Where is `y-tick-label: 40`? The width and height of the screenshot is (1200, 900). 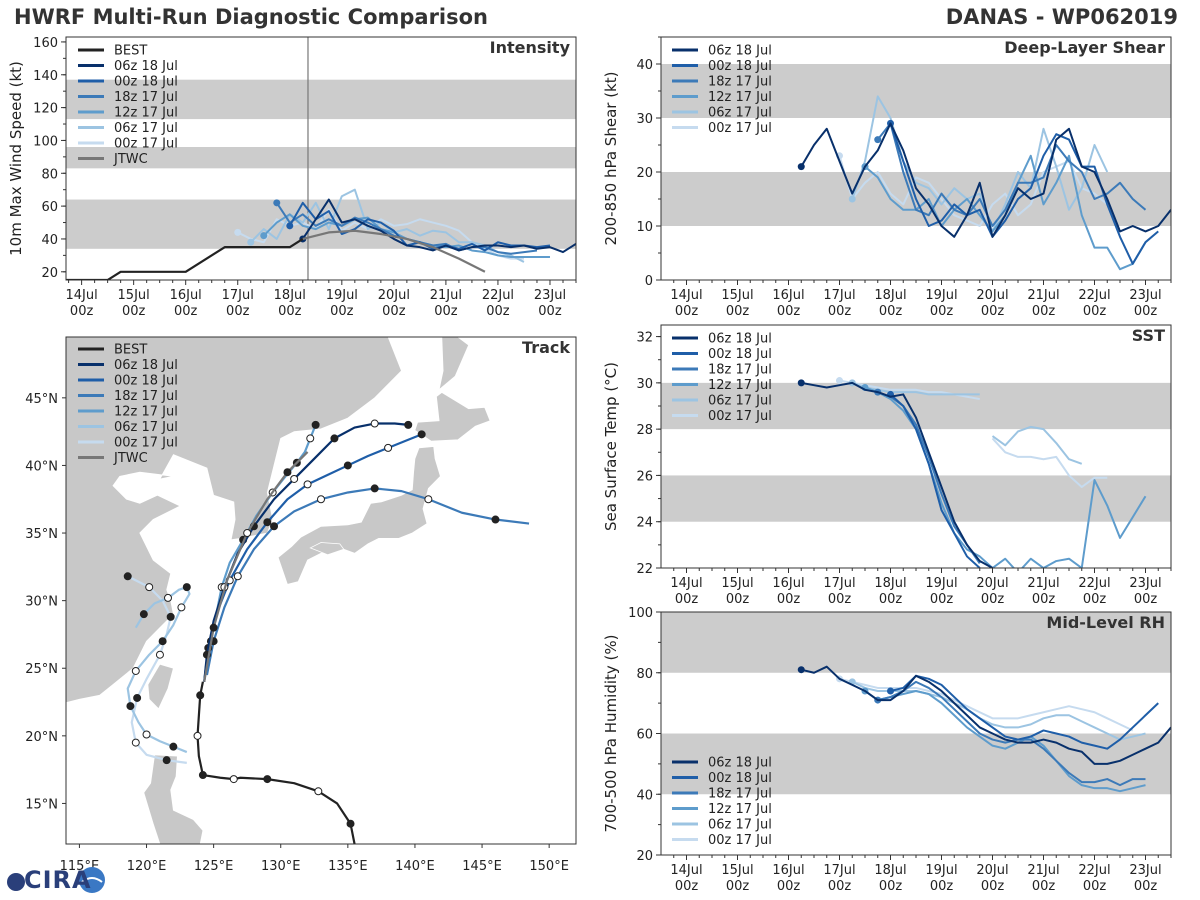
y-tick-label: 40 is located at coordinates (644, 65).